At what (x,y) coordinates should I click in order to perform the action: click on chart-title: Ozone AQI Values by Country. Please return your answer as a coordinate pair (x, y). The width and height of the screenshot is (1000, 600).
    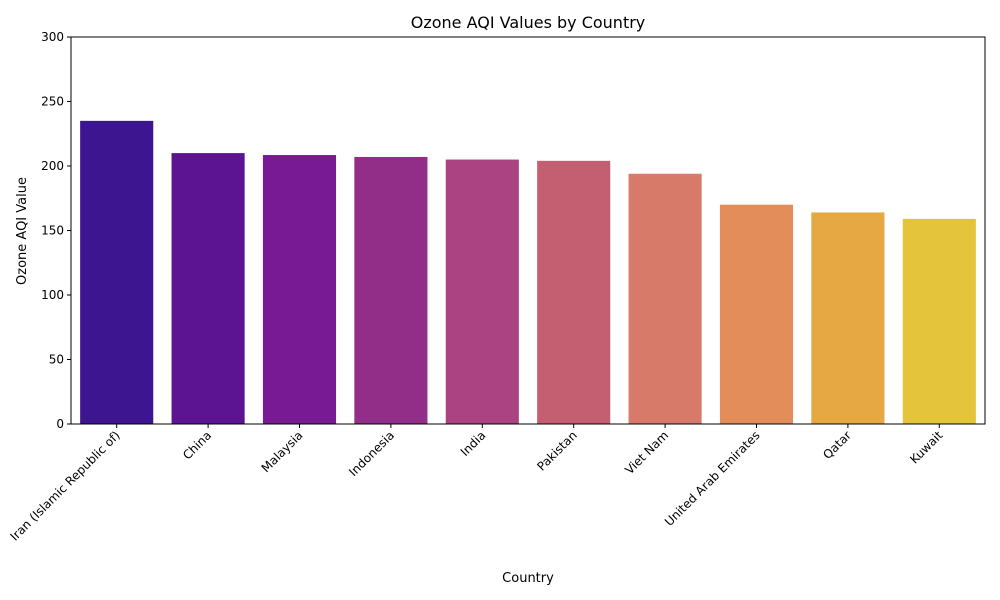
    Looking at the image, I should click on (528, 22).